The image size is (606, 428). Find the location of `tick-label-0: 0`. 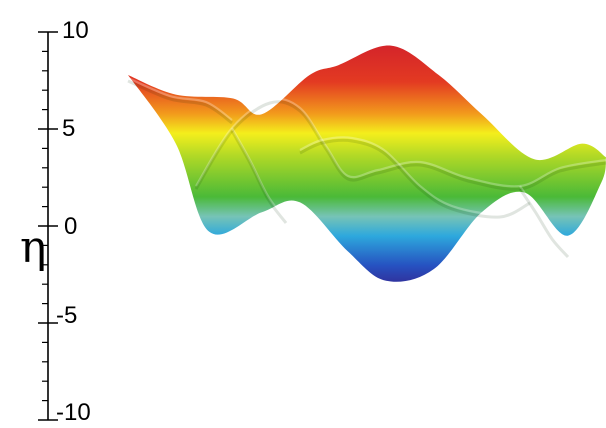

tick-label-0: 0 is located at coordinates (70, 226).